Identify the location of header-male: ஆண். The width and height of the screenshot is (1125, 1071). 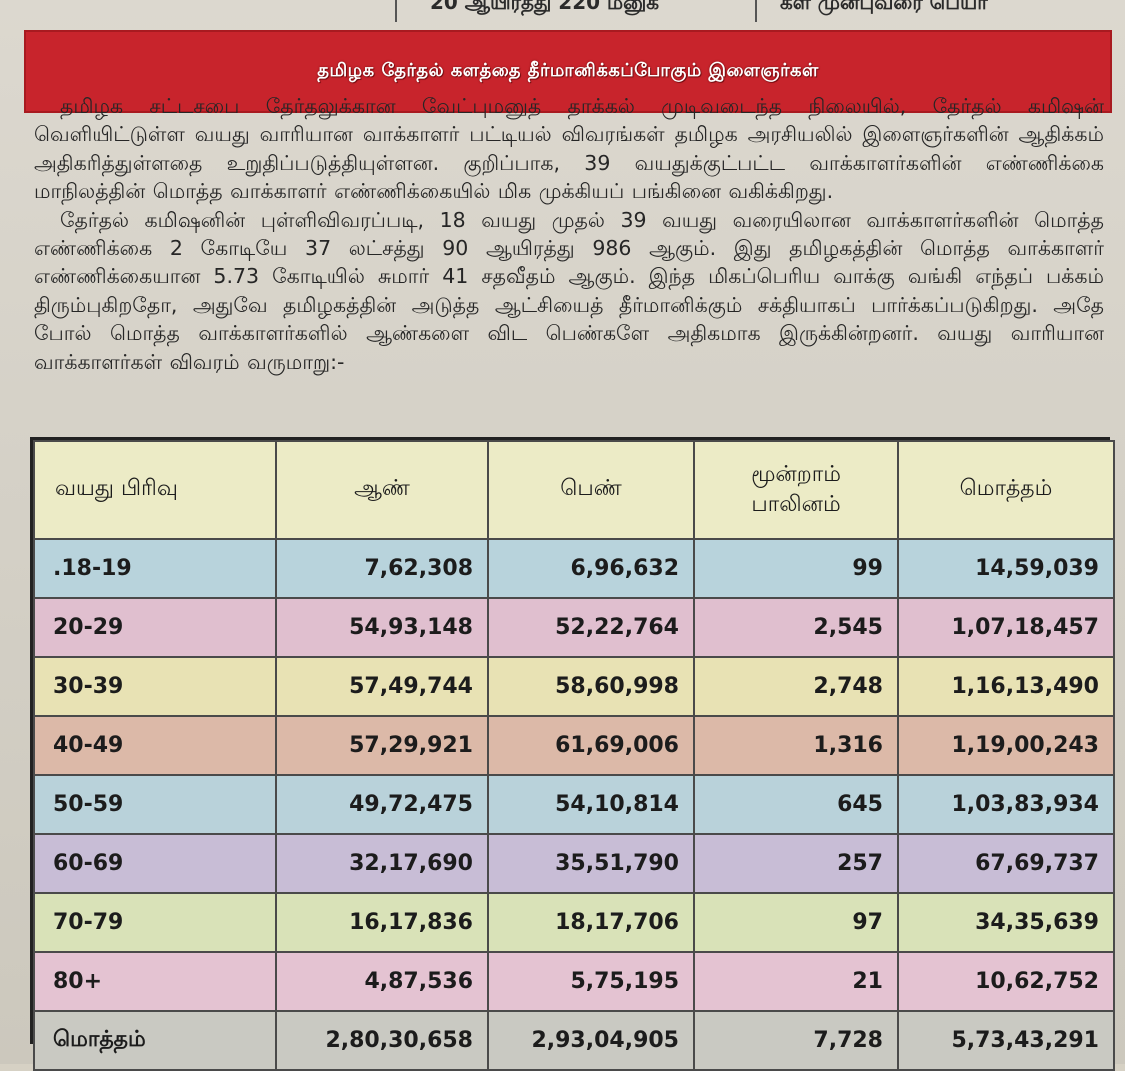
(382, 490).